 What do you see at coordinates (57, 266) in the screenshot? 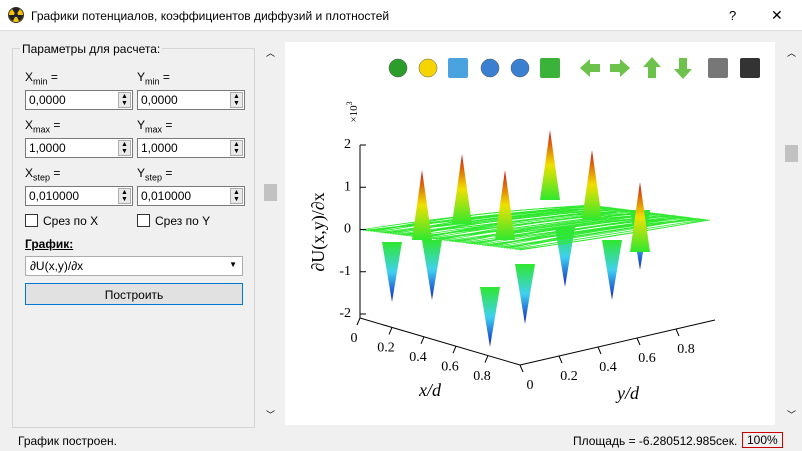
I see `combo-value: ∂U(x,y)/∂x` at bounding box center [57, 266].